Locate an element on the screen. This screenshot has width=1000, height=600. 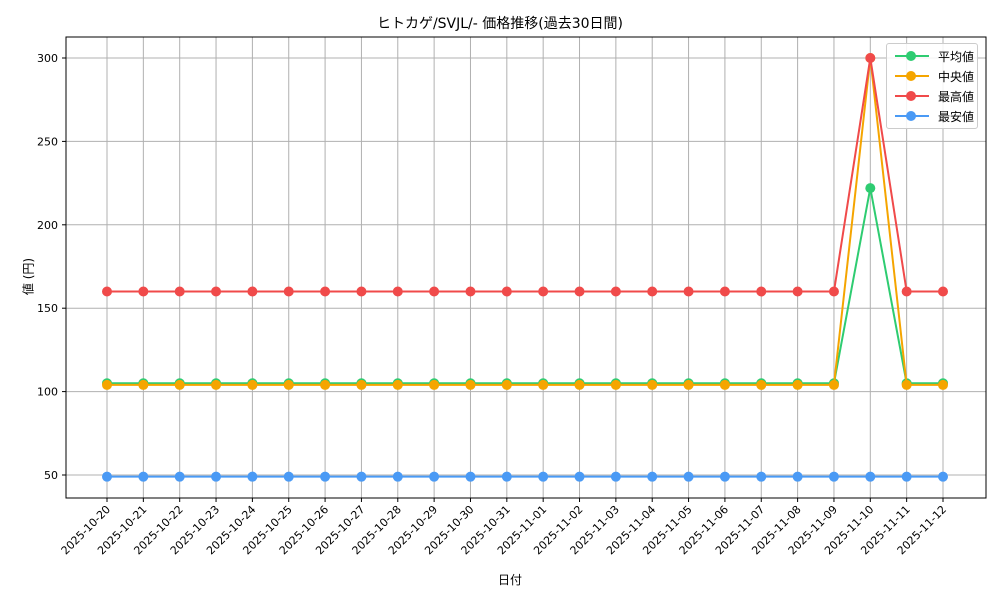
legend-item: 最高値 is located at coordinates (935, 97).